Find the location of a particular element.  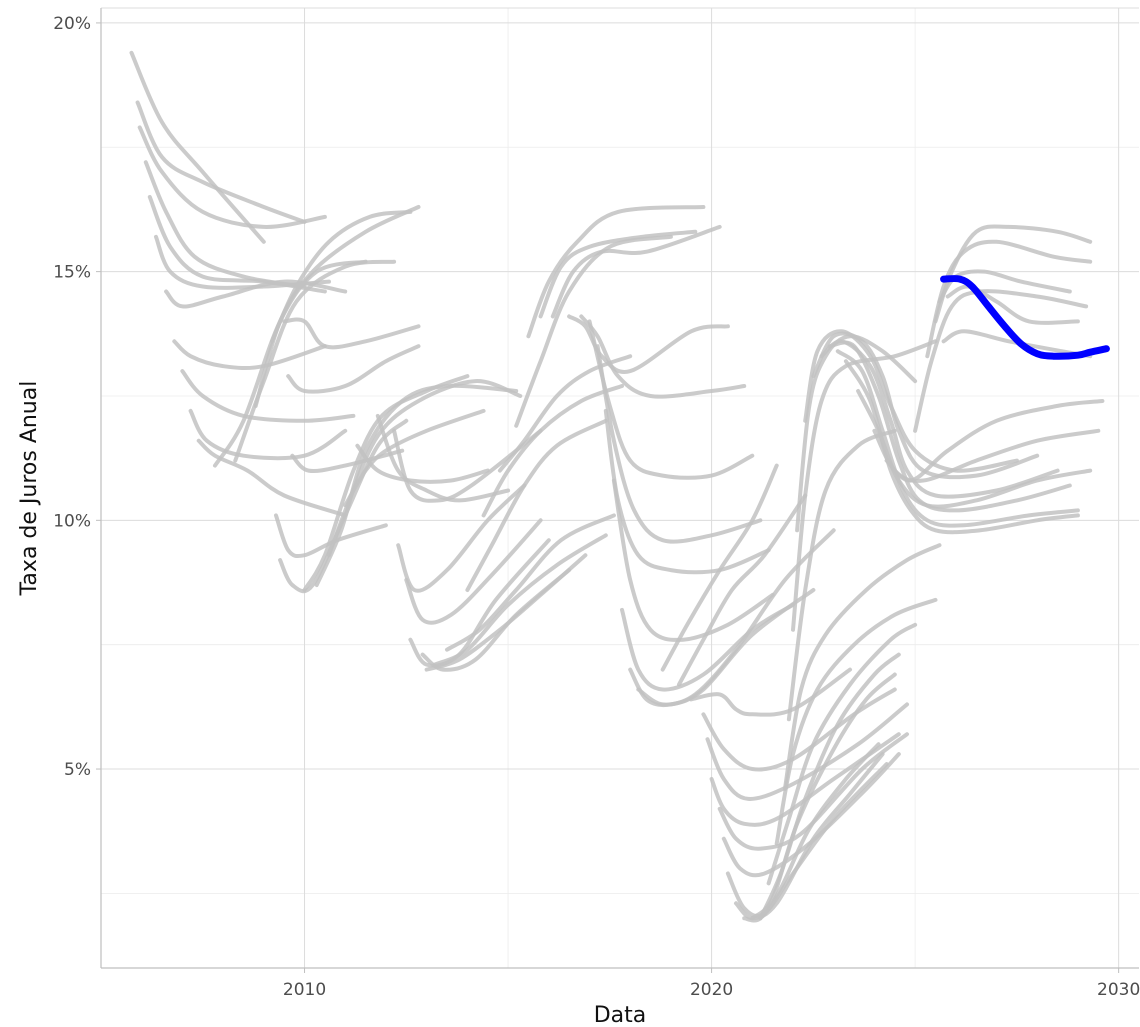

y-tick-label: 20% is located at coordinates (72, 24).